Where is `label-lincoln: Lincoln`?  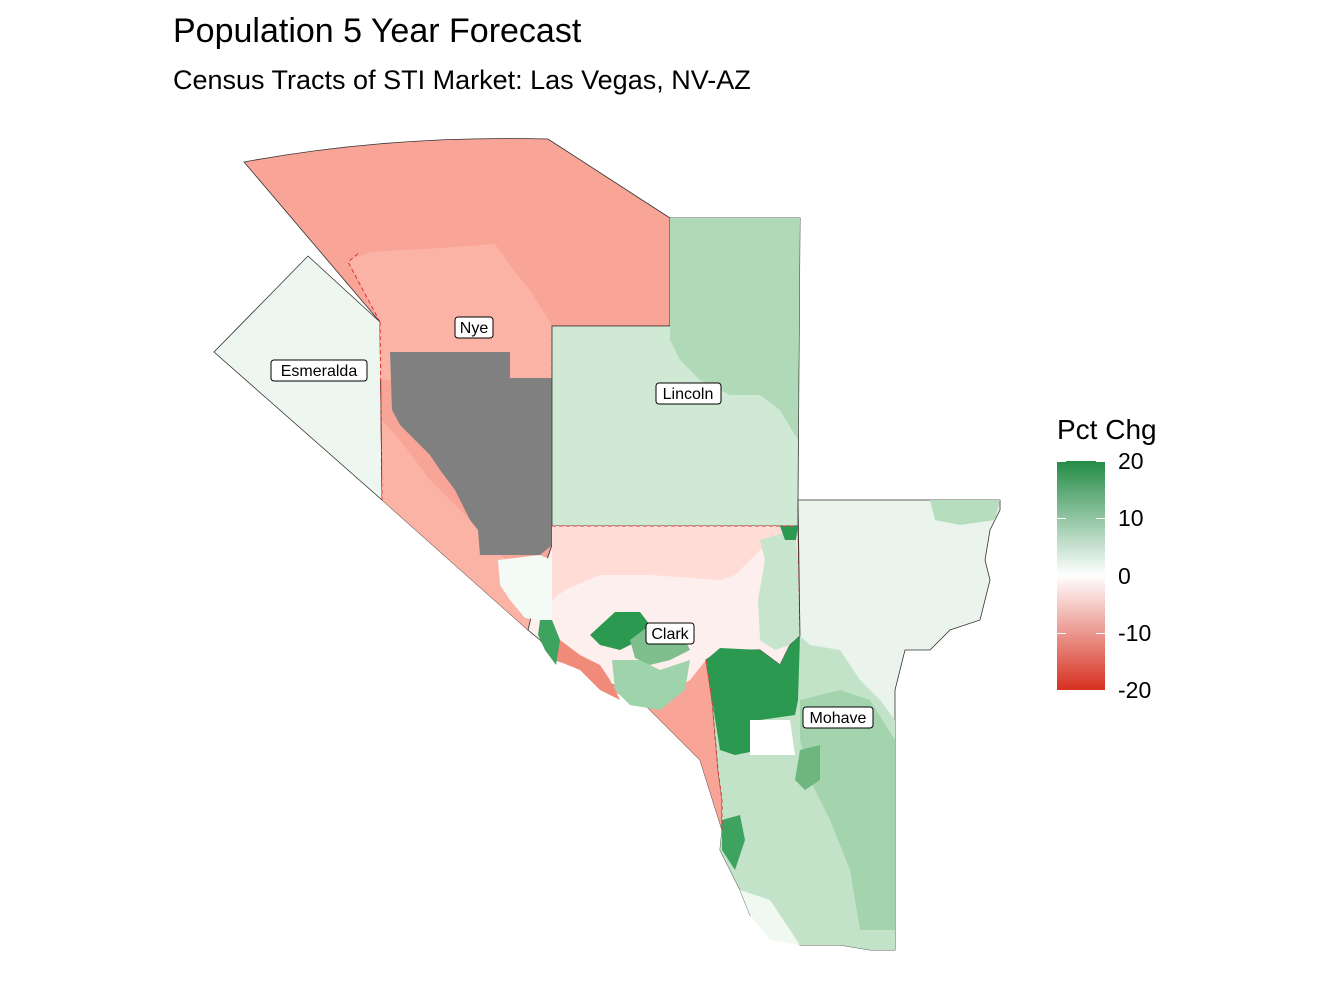
label-lincoln: Lincoln is located at coordinates (688, 393).